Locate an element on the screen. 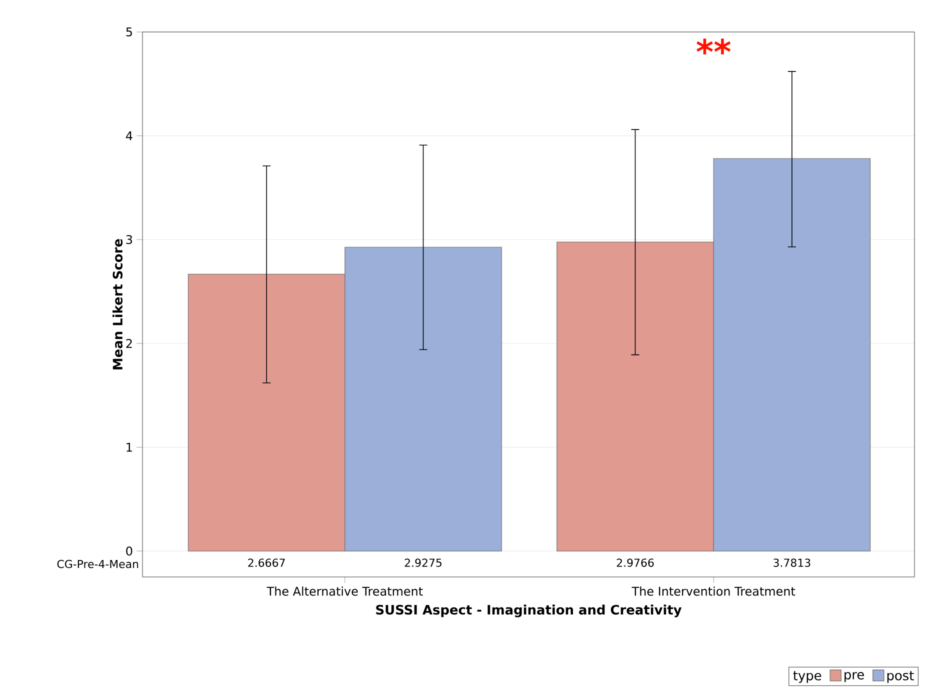 Image resolution: width=926 pixels, height=696 pixels. data-label: 2.9766 is located at coordinates (635, 562).